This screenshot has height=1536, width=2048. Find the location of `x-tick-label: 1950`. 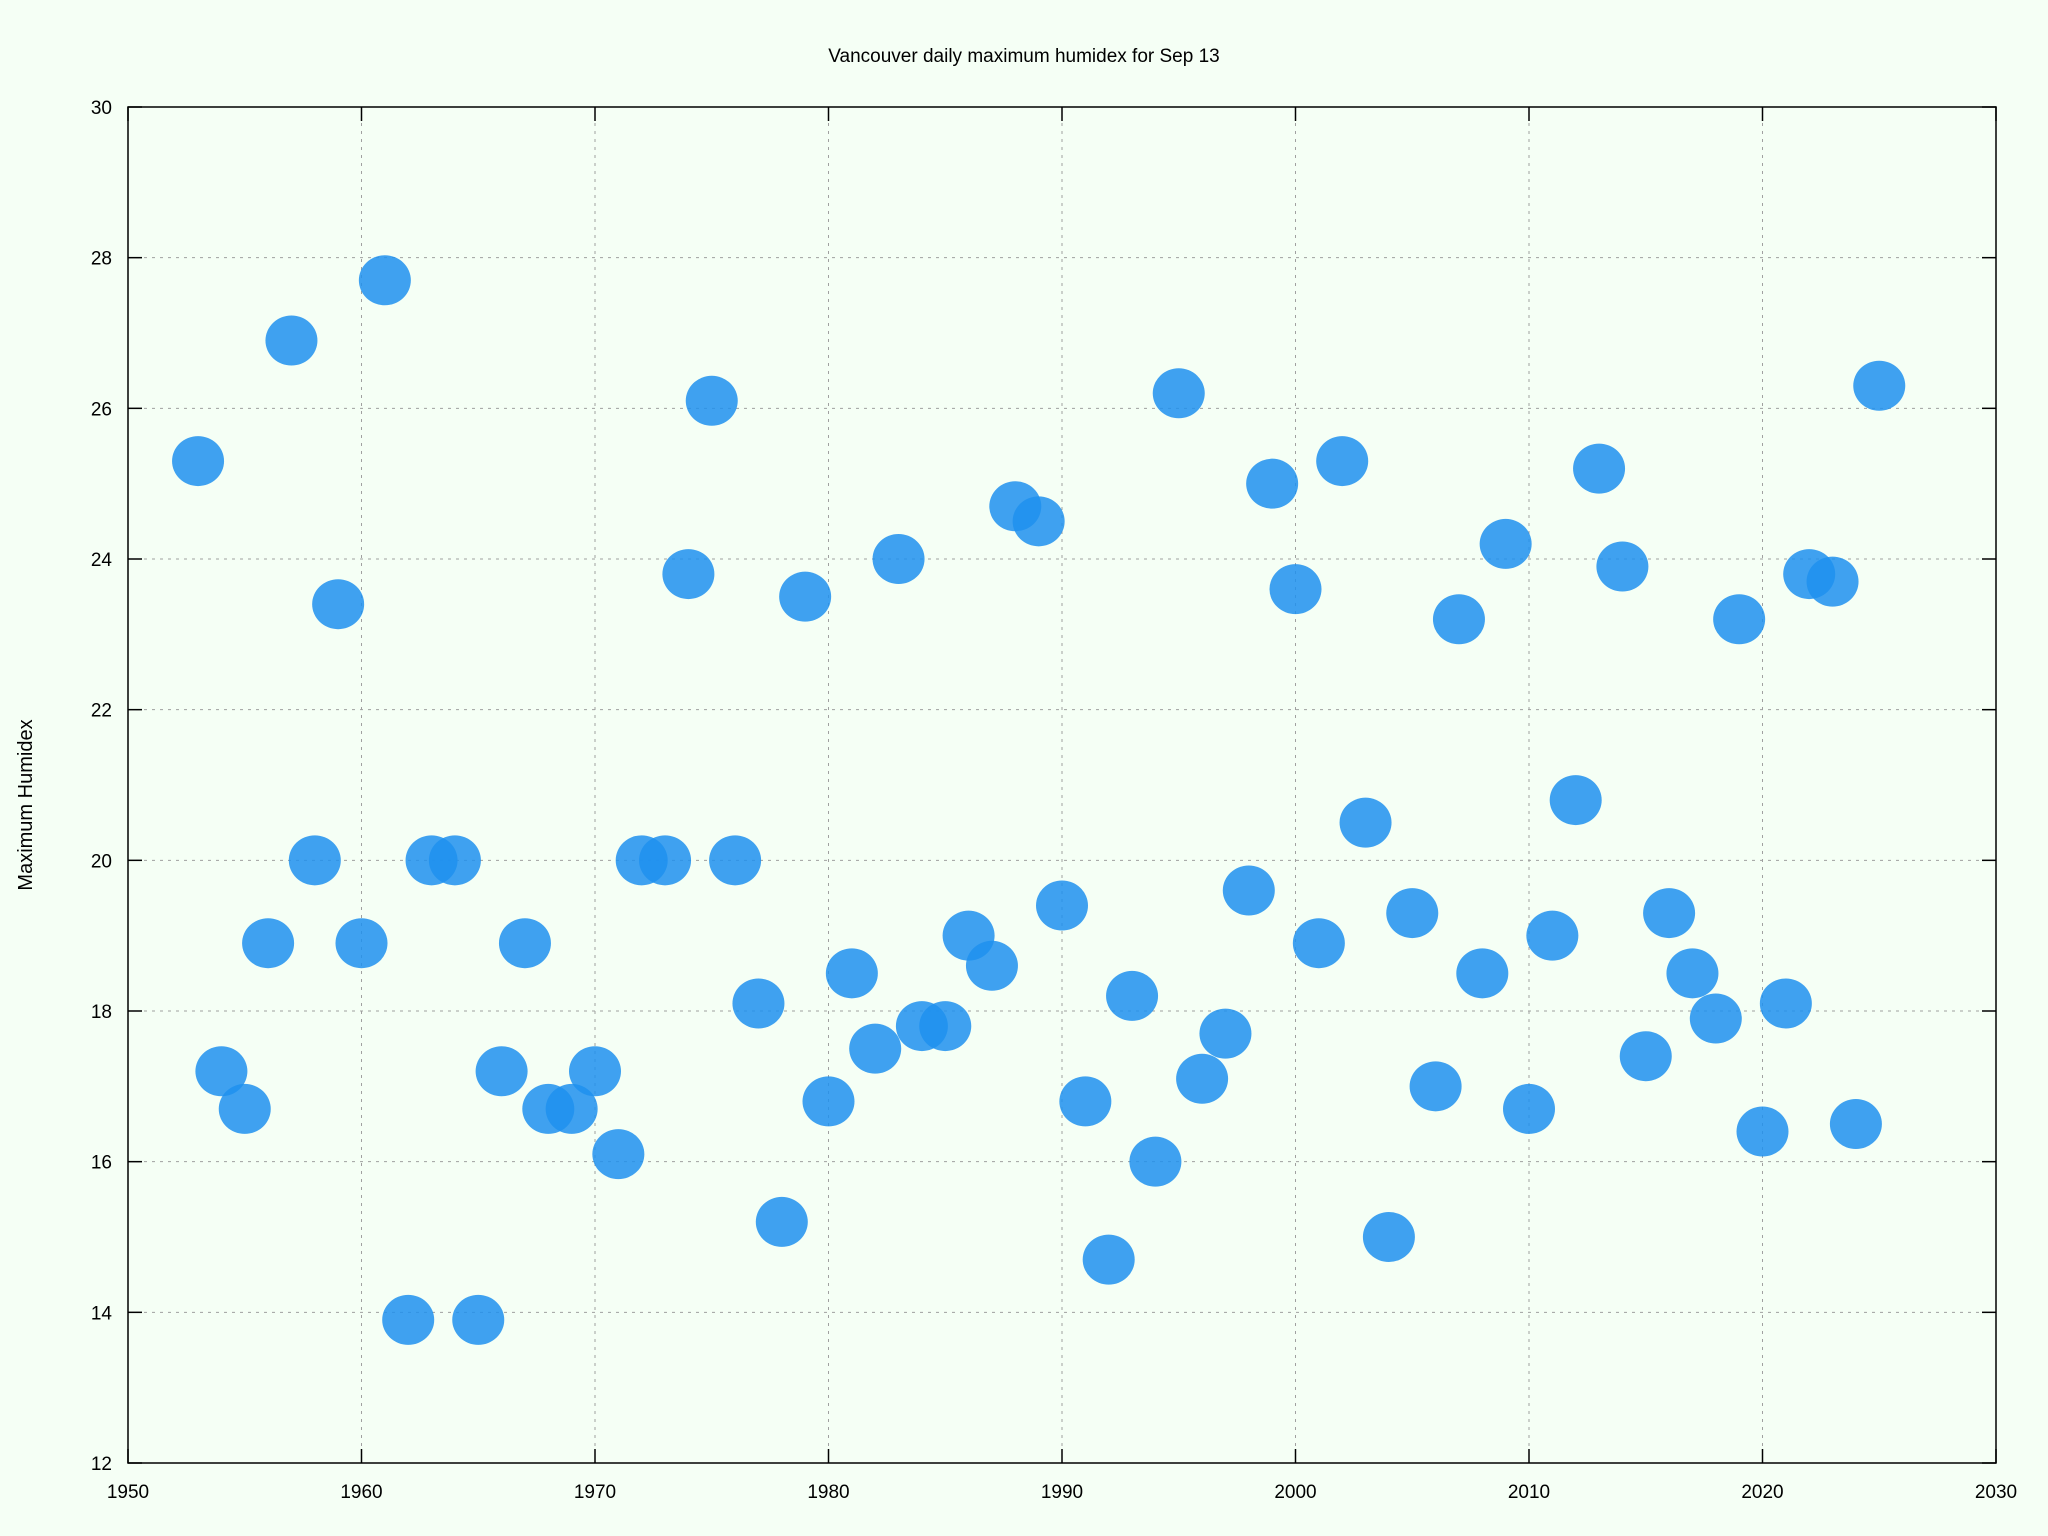

x-tick-label: 1950 is located at coordinates (128, 1492).